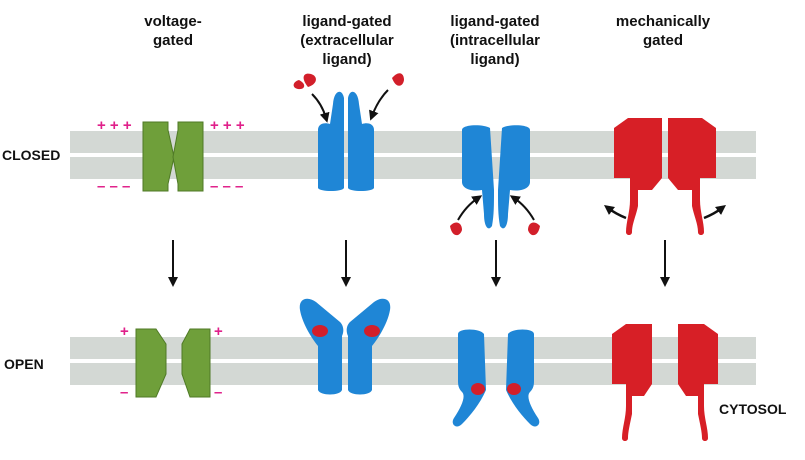 The width and height of the screenshot is (805, 460). Describe the element at coordinates (534, 229) in the screenshot. I see `ligand-drop-intra-right` at that location.